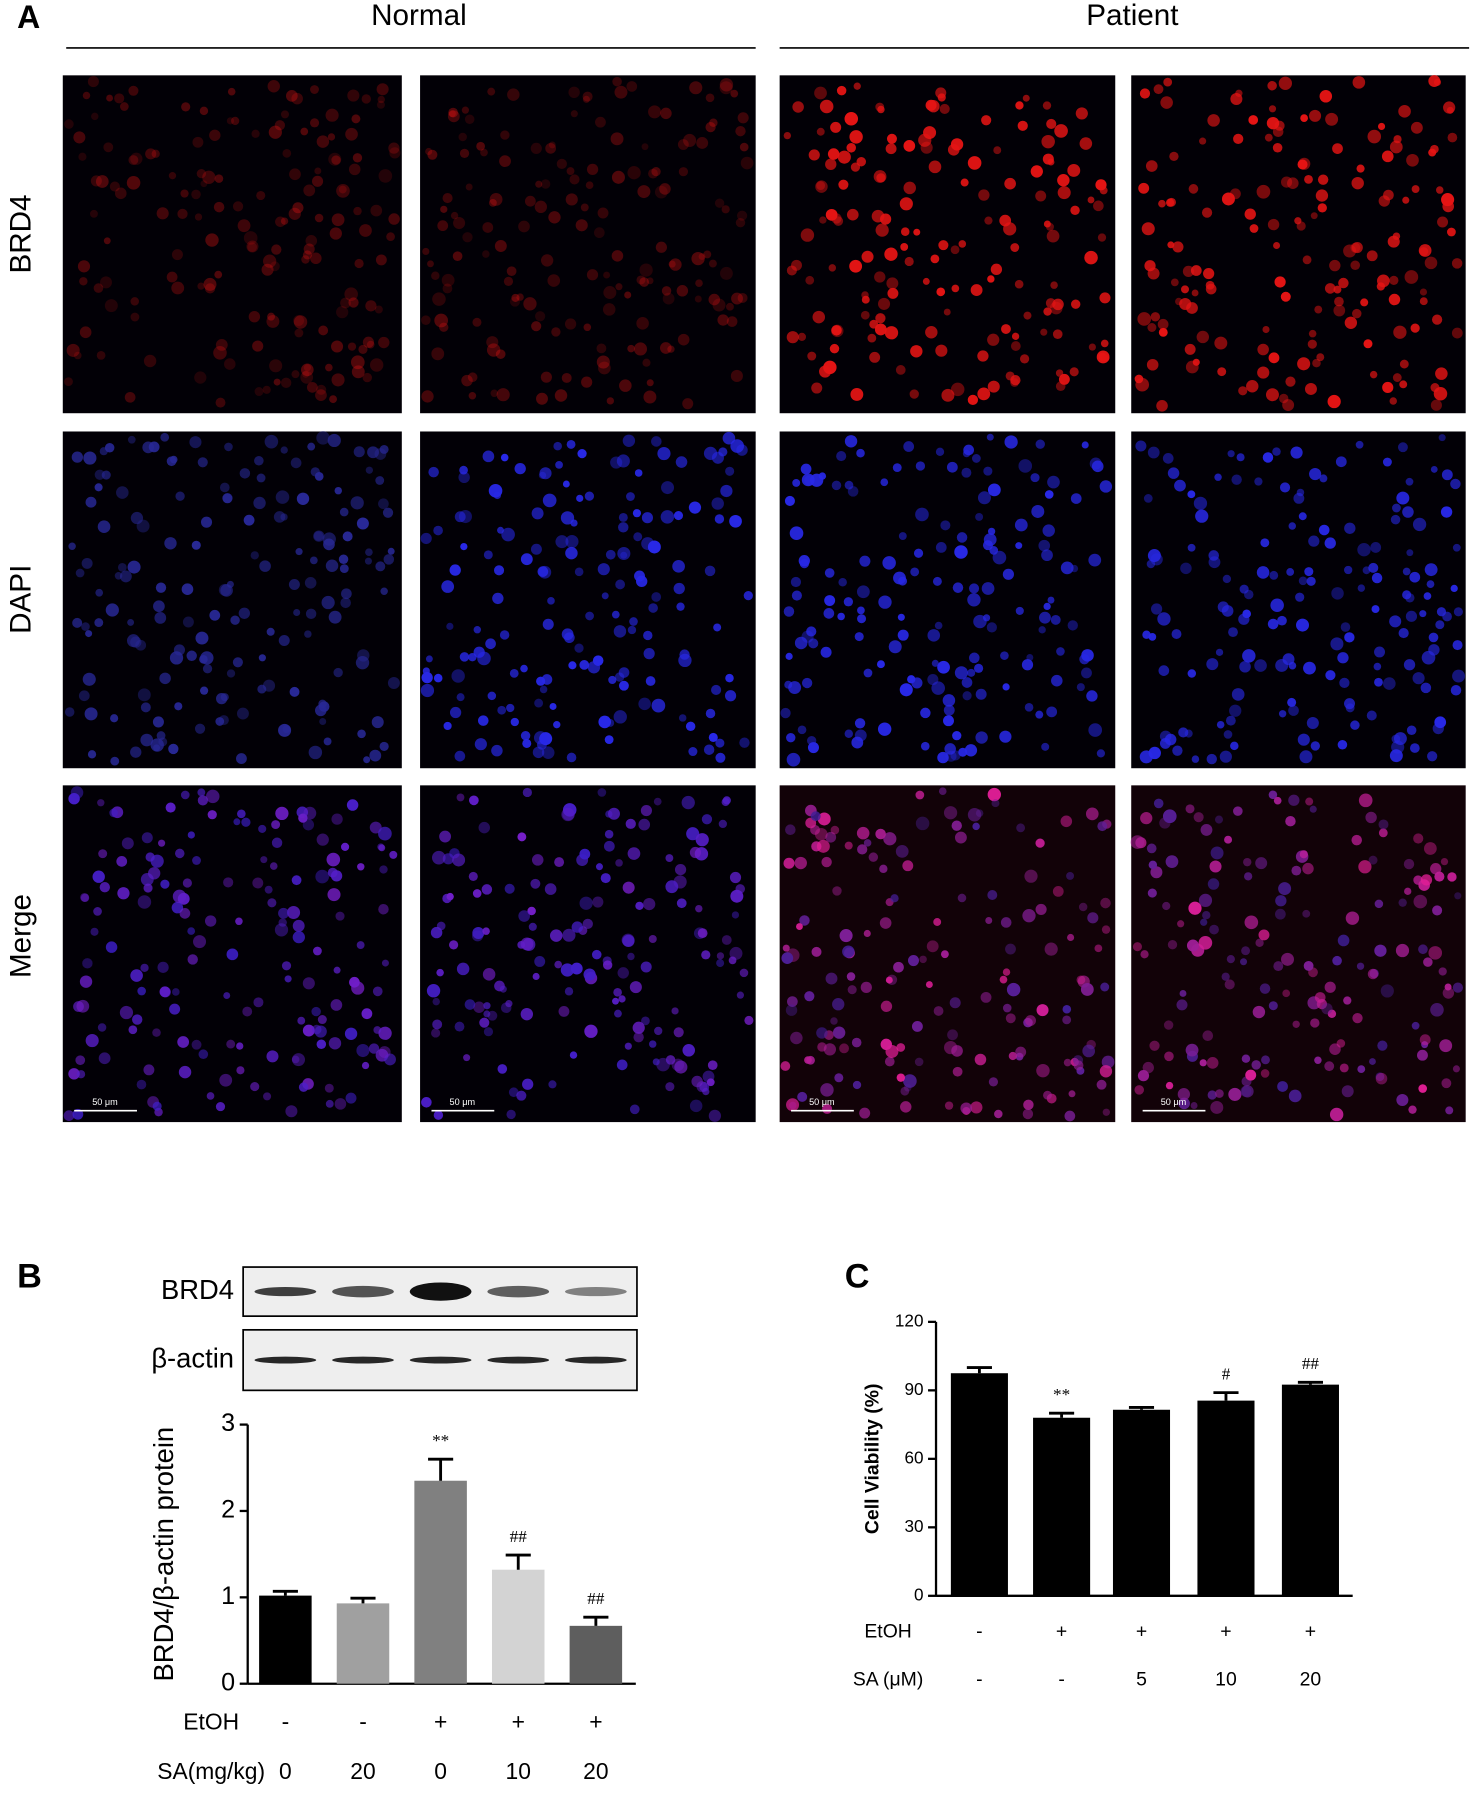  What do you see at coordinates (363, 1643) in the screenshot?
I see `bar` at bounding box center [363, 1643].